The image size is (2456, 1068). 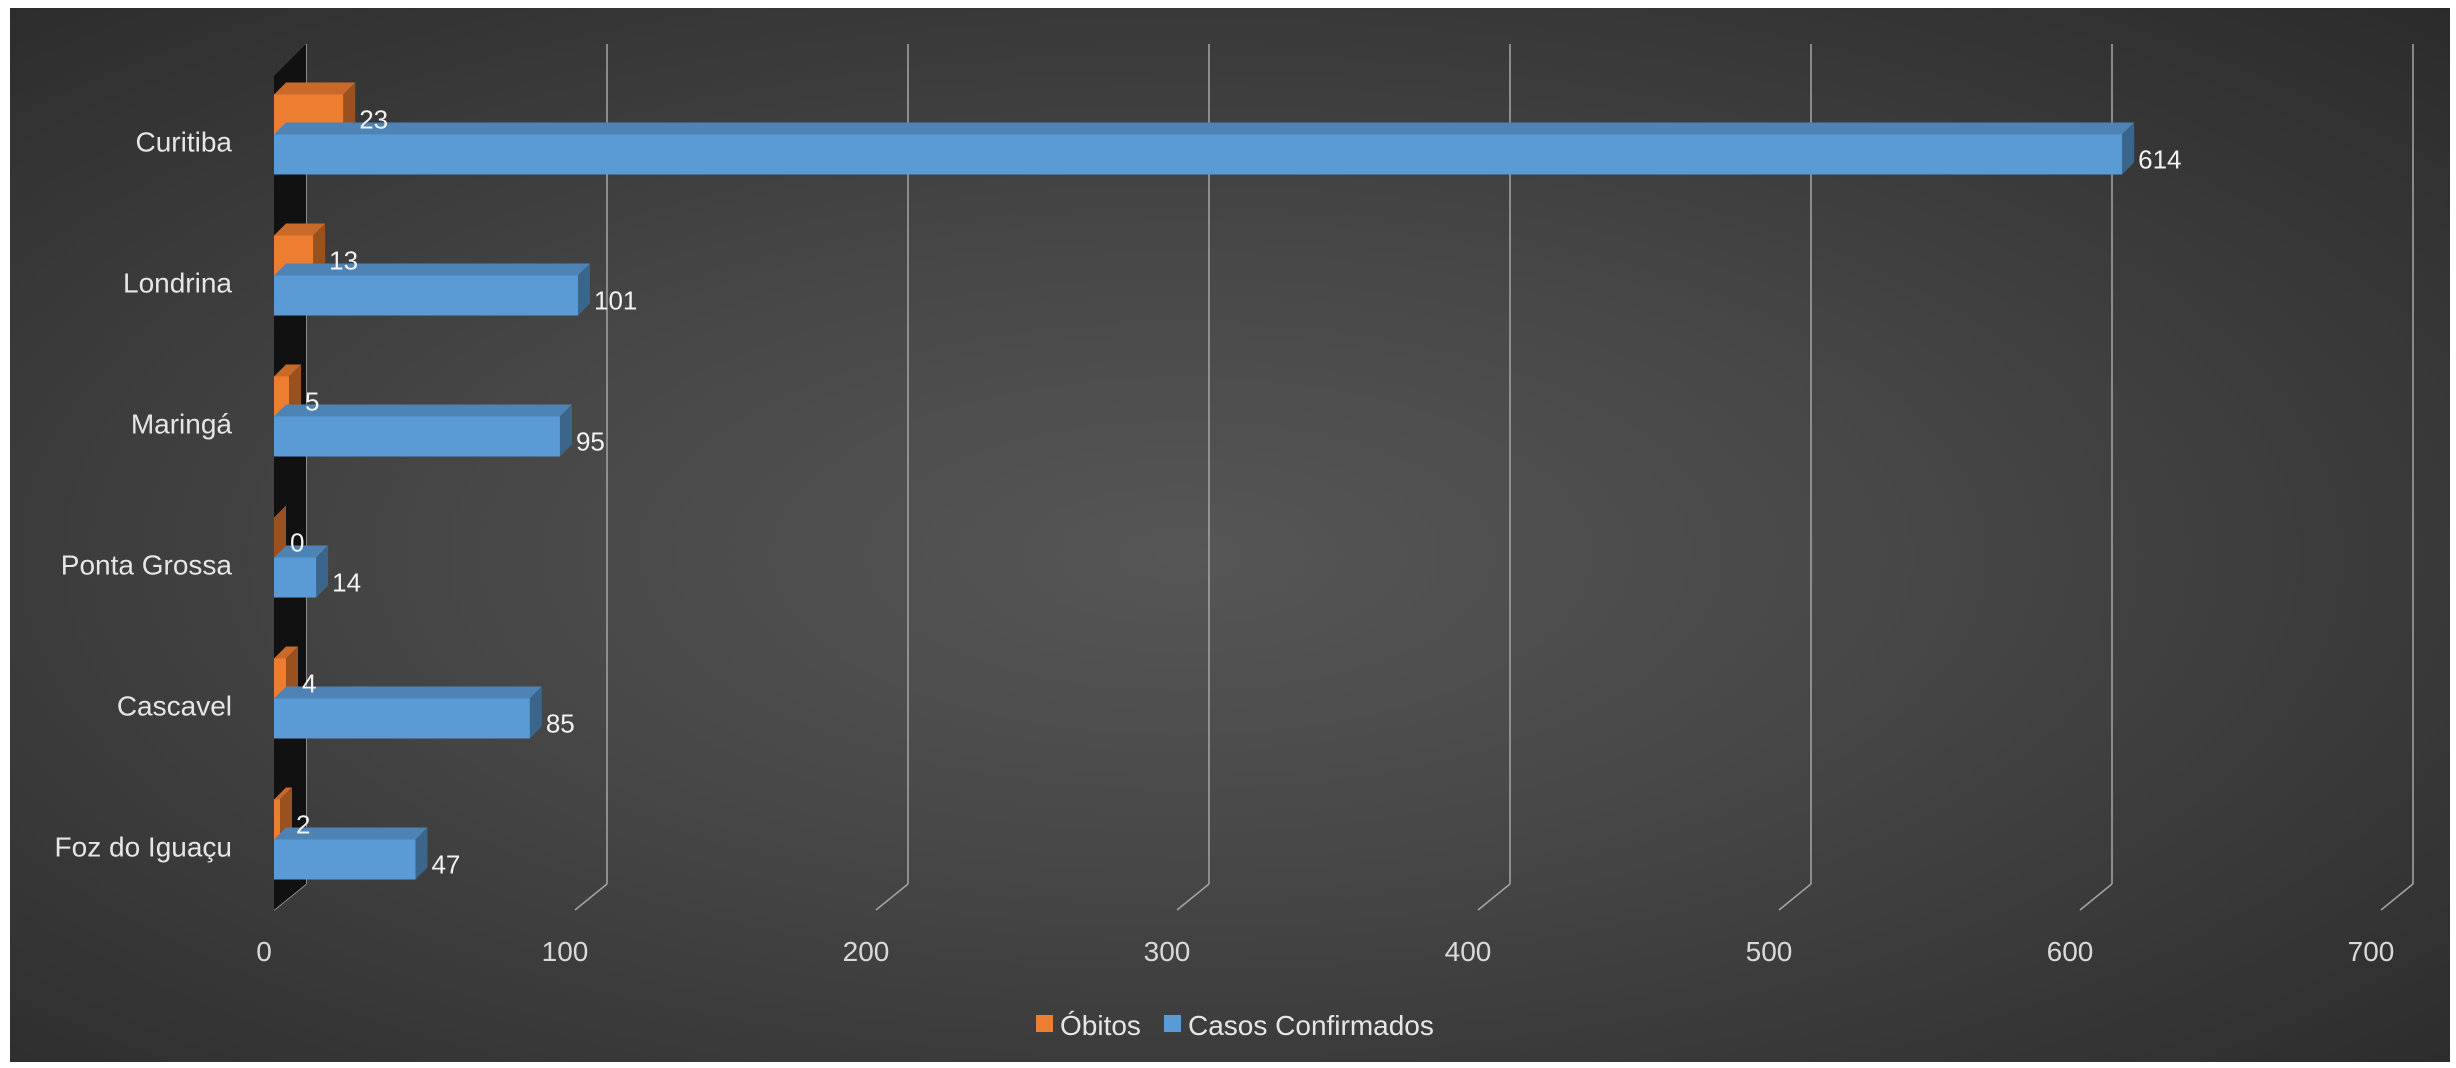 What do you see at coordinates (1769, 951) in the screenshot?
I see `x-tick-label: 500` at bounding box center [1769, 951].